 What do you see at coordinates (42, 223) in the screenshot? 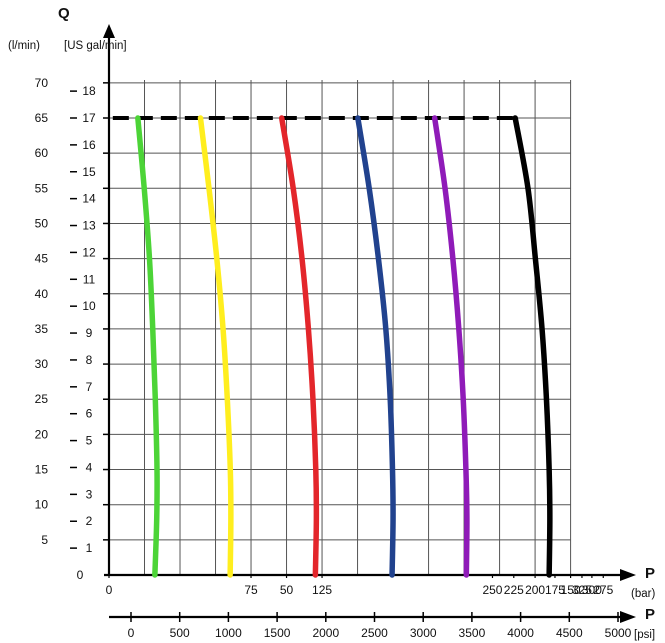
I see `y-tick-label-lpm: 50` at bounding box center [42, 223].